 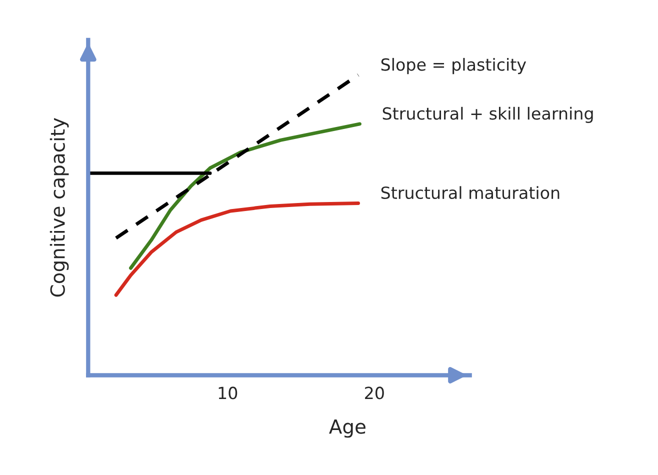 What do you see at coordinates (470, 193) in the screenshot?
I see `series-label: Structural maturation` at bounding box center [470, 193].